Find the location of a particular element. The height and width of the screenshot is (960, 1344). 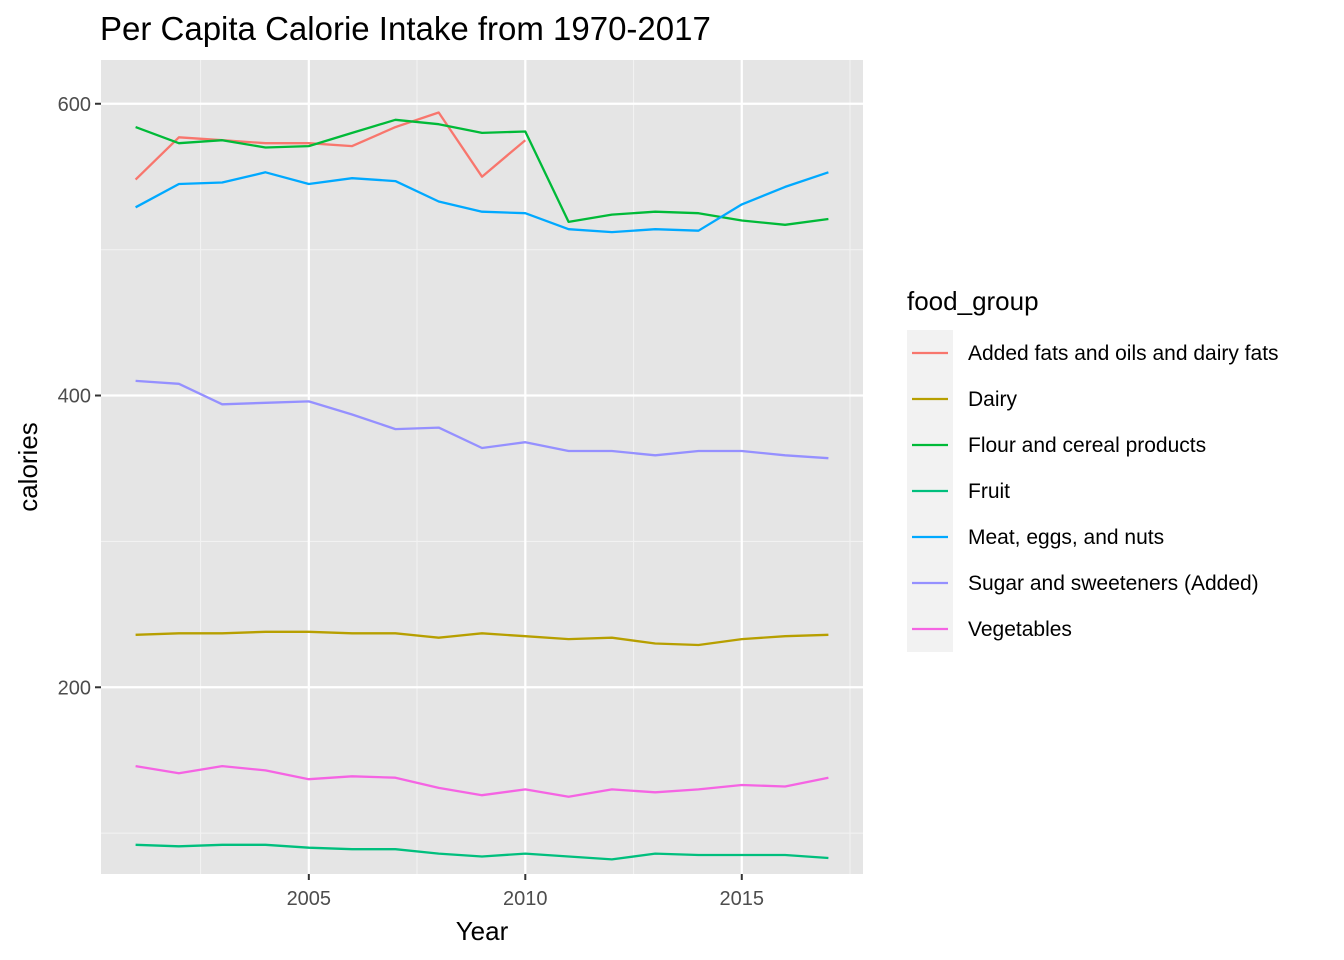

y-tick-label: 400 is located at coordinates (74, 397).